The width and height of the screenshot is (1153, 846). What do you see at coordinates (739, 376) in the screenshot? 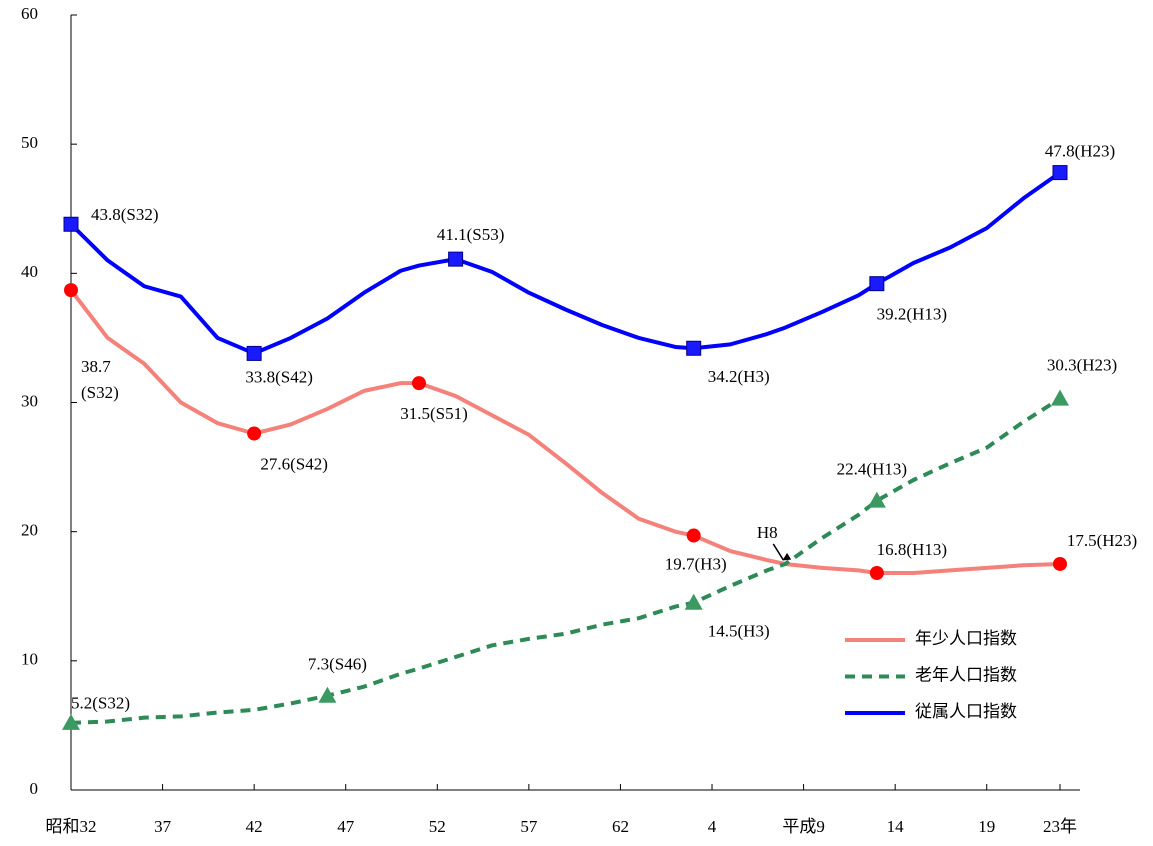
I see `data-label: 34.2(H3)` at bounding box center [739, 376].